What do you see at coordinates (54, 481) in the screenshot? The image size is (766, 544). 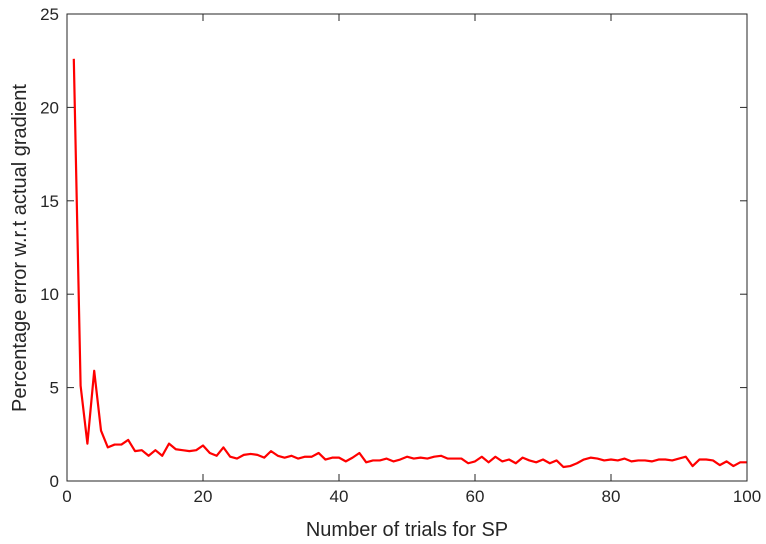 I see `y-tick-label: 0` at bounding box center [54, 481].